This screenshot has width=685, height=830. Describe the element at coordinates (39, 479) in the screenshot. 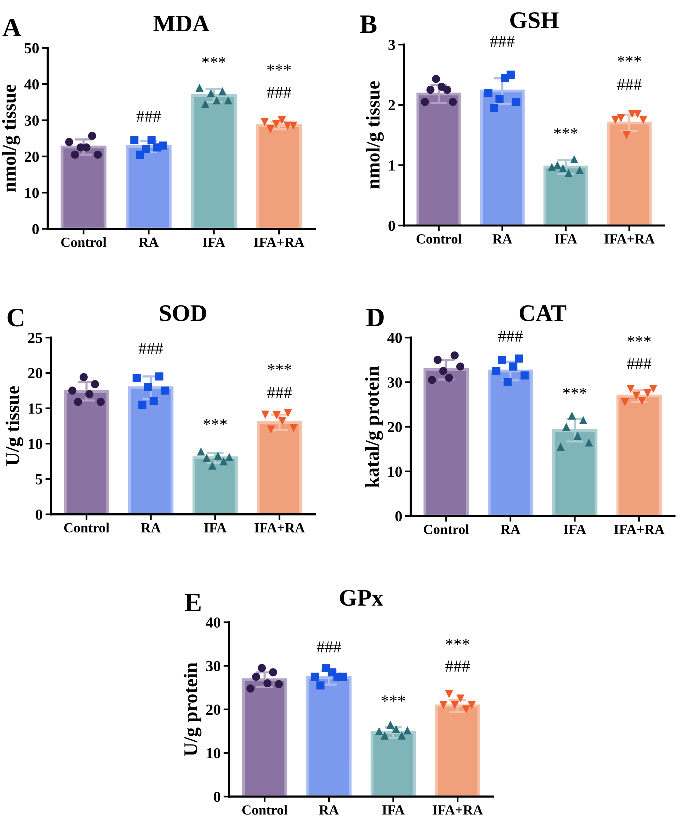

I see `y-tick-label: 5` at that location.